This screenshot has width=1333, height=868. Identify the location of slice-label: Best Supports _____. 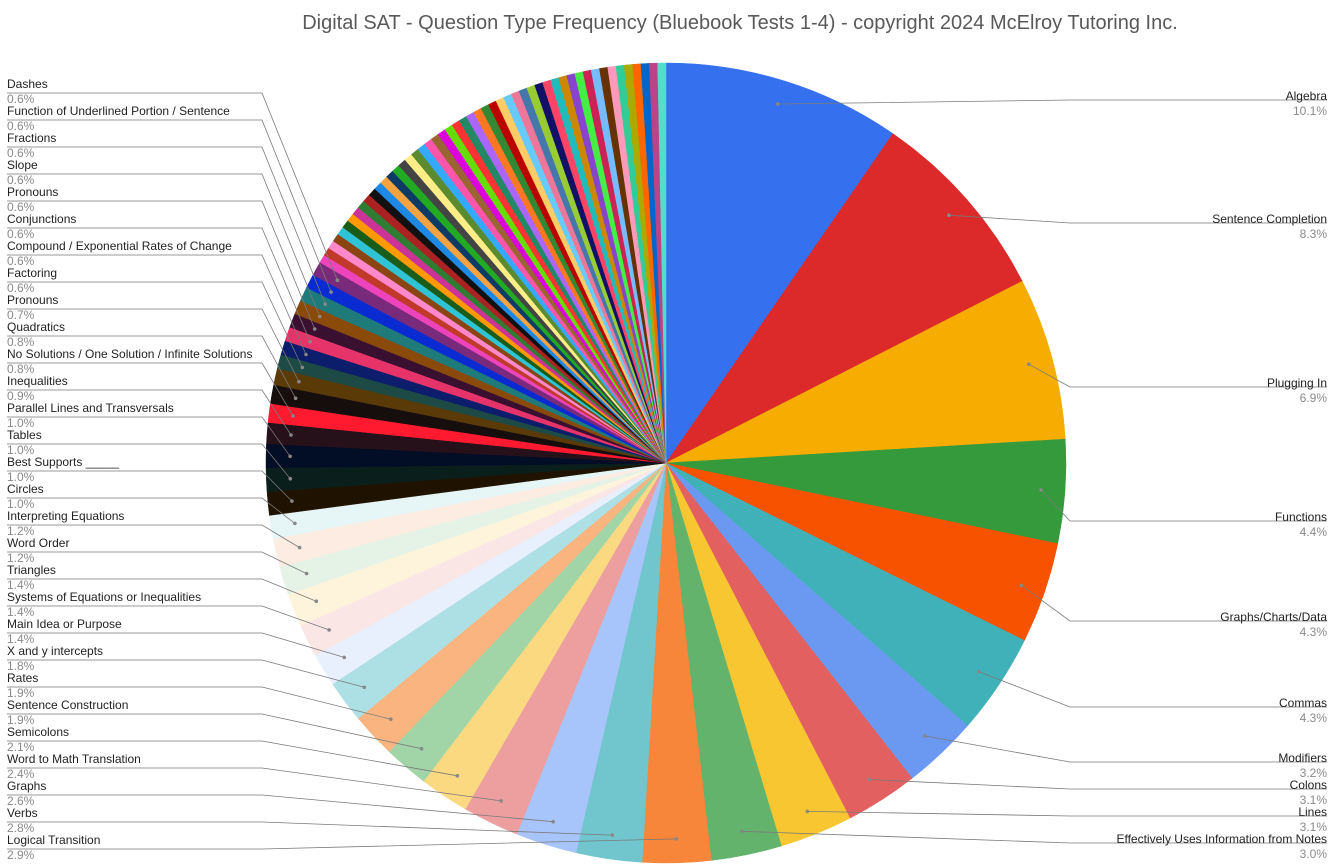
(63, 462).